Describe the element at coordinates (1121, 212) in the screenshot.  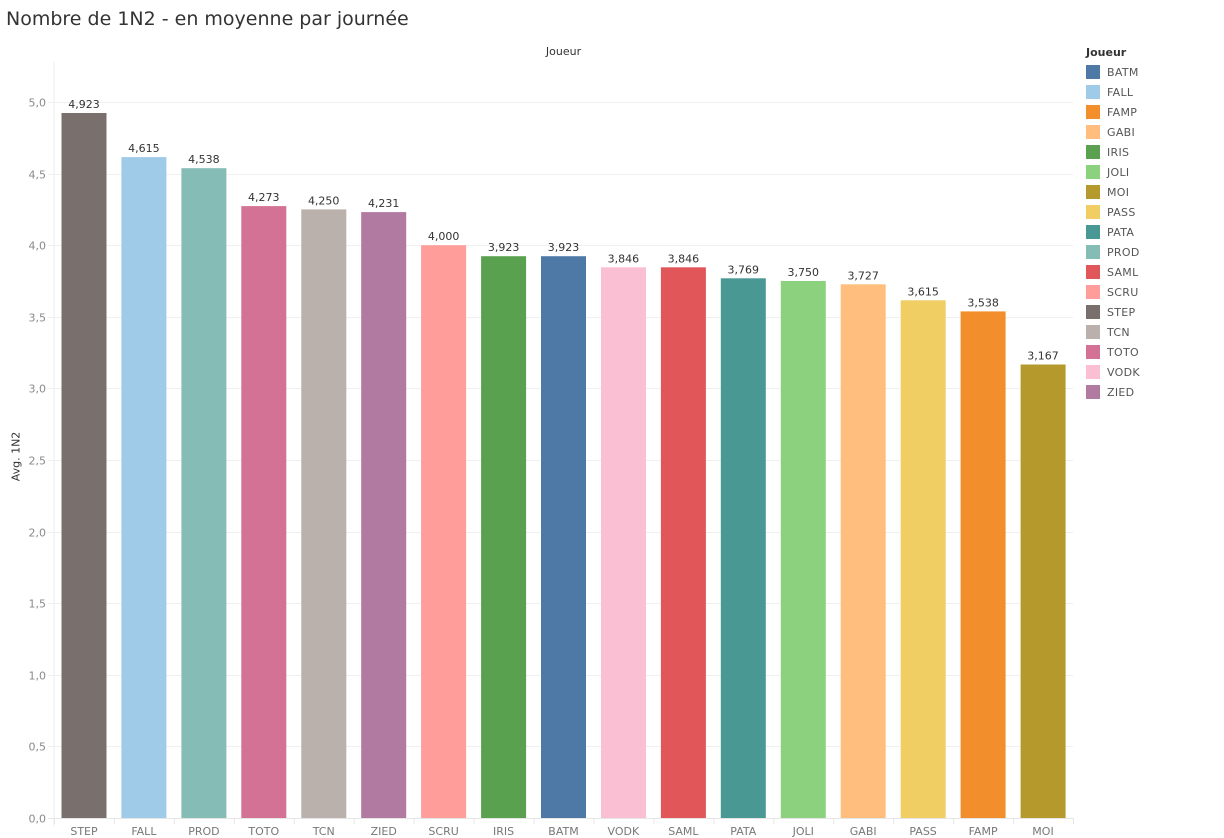
I see `legend-label: PASS` at that location.